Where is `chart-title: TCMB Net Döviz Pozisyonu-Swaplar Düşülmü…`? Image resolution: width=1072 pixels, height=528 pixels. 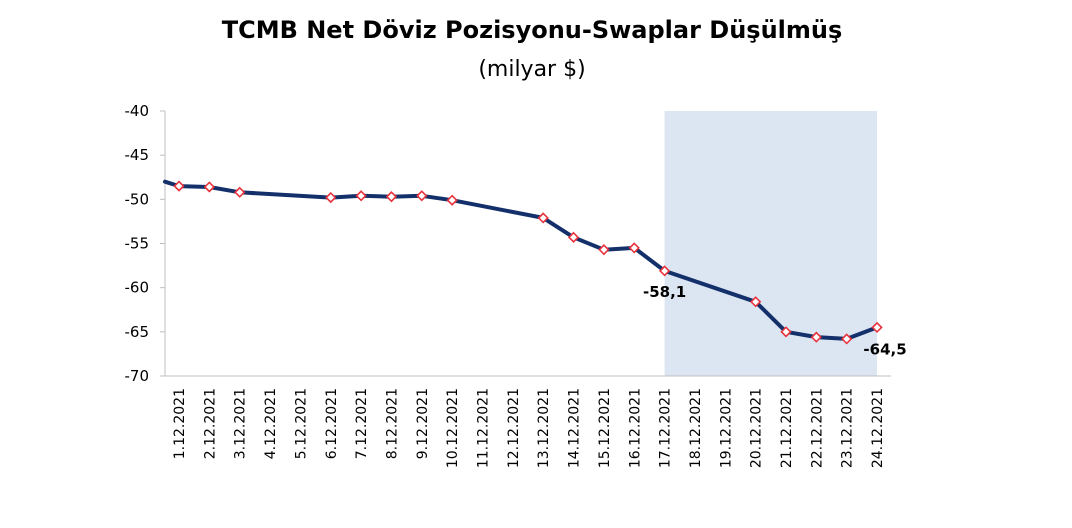
chart-title: TCMB Net Döviz Pozisyonu-Swaplar Düşülmü… is located at coordinates (532, 30).